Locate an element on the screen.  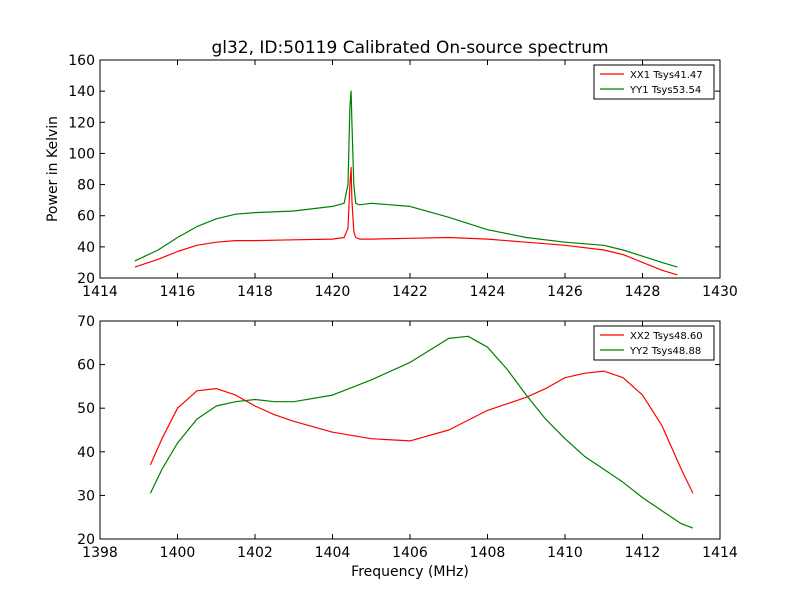
top-x-tick-label: 1430 is located at coordinates (720, 292).